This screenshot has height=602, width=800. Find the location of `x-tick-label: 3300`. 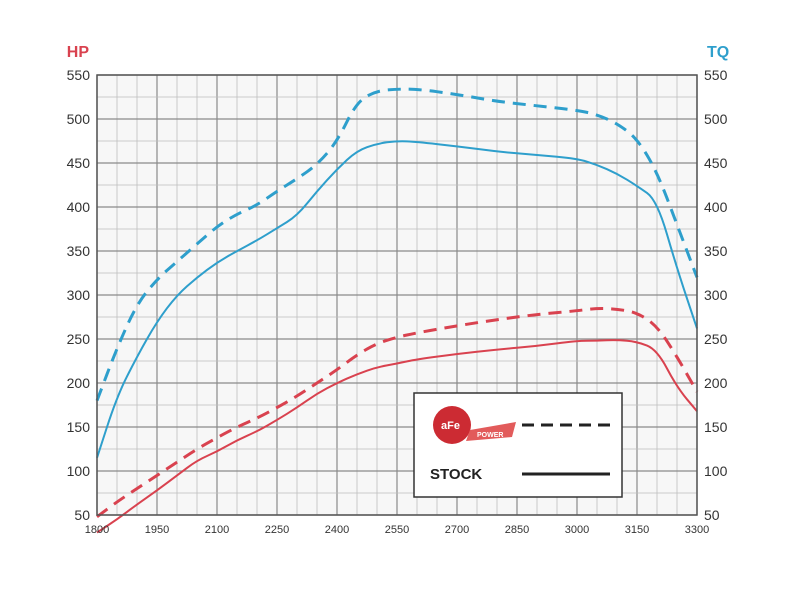

x-tick-label: 3300 is located at coordinates (697, 530).